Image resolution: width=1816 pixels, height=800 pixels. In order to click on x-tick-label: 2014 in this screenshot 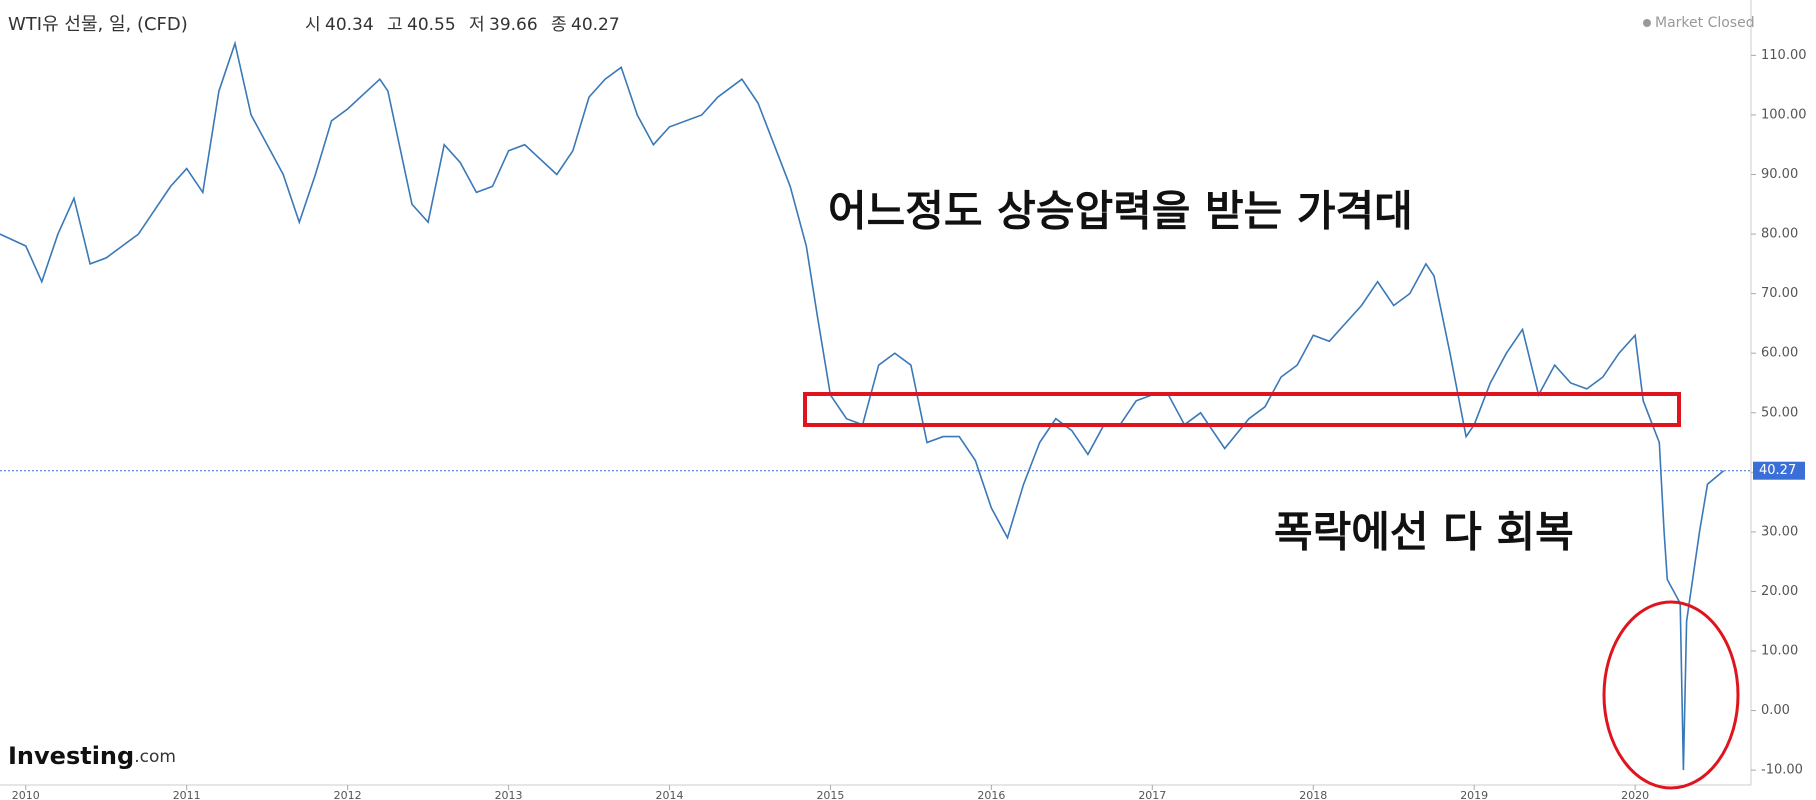, I will do `click(670, 794)`.